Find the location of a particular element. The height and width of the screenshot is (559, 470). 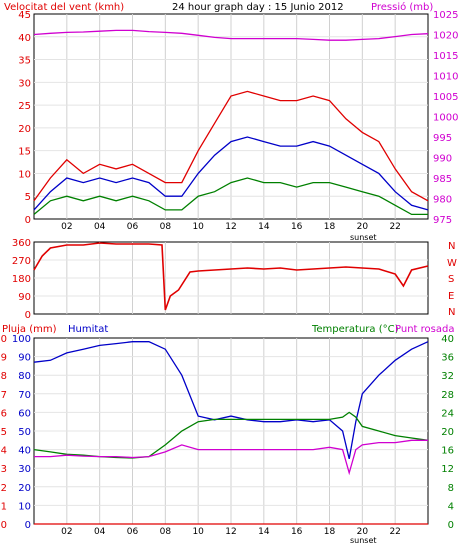

chart-title: 24 hour graph day : 15 Junio 2012 is located at coordinates (258, 7).